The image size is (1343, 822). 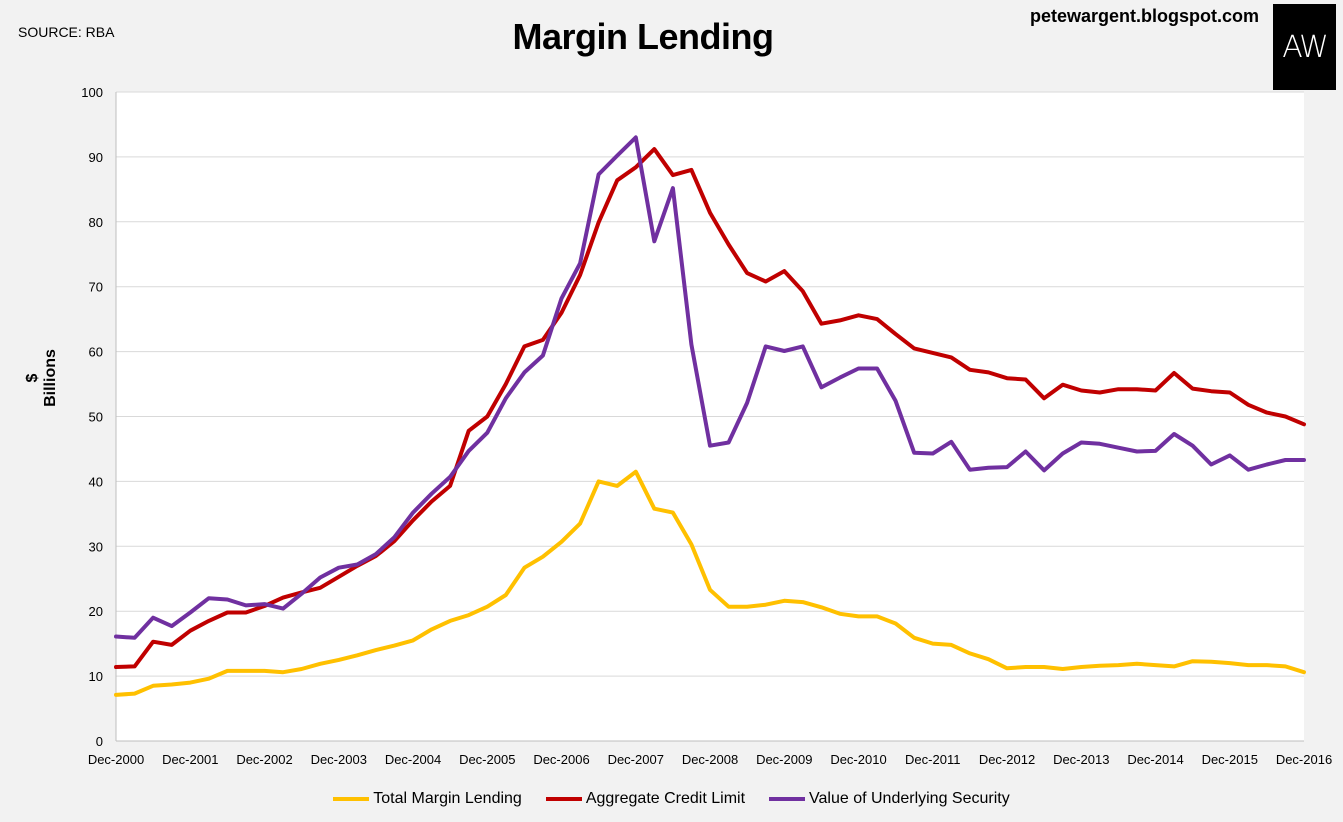 I want to click on x-tick-label: Dec-2002, so click(x=264, y=759).